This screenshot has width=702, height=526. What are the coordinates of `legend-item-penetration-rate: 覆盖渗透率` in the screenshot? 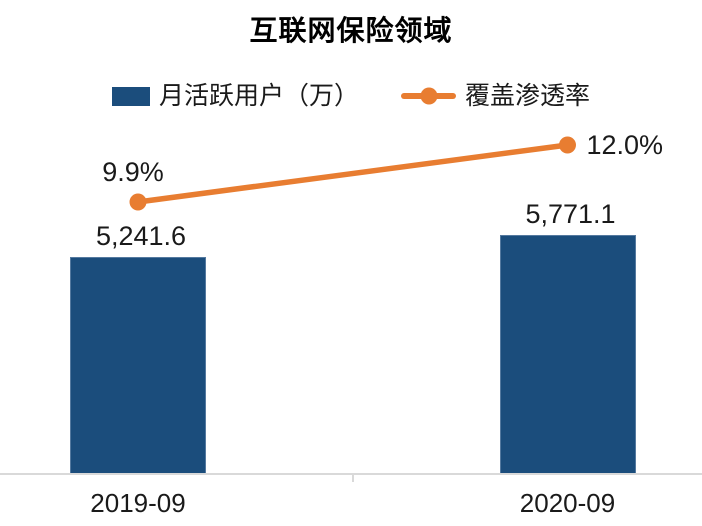 It's located at (495, 96).